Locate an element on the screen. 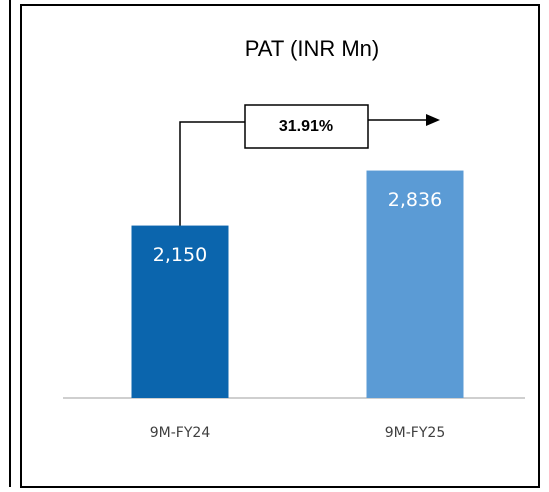 This screenshot has height=492, width=549. value-label: 2,150 is located at coordinates (180, 255).